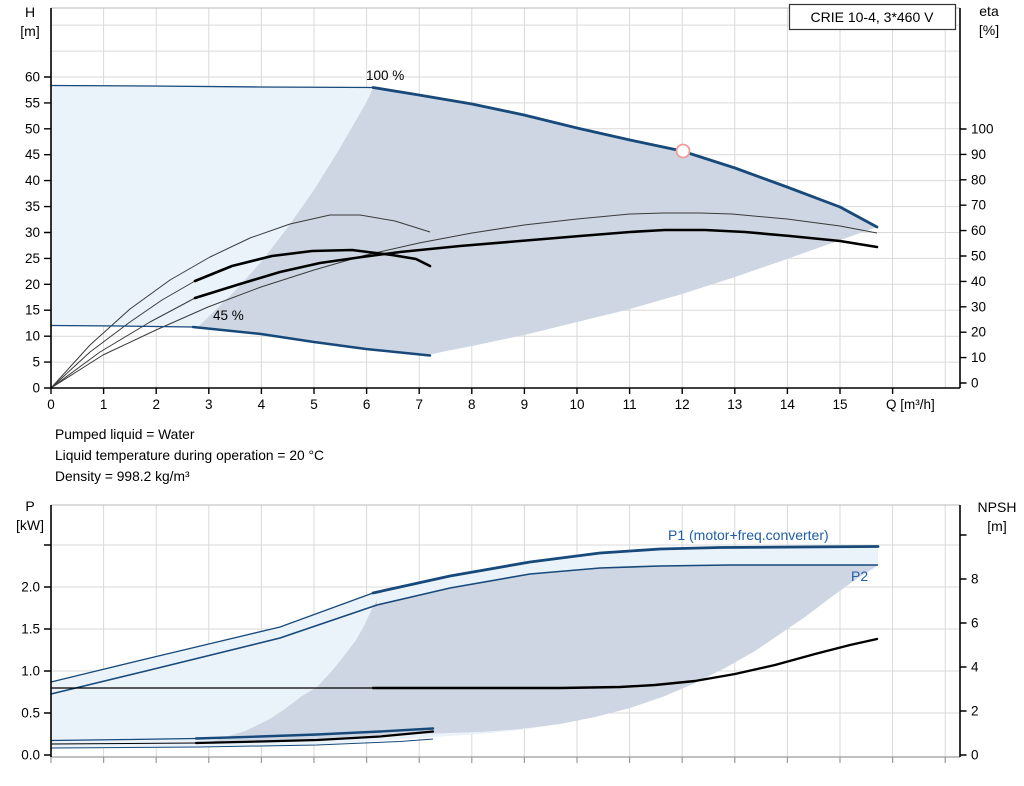 The image size is (1024, 786). What do you see at coordinates (419, 404) in the screenshot?
I see `tick-label: 7` at bounding box center [419, 404].